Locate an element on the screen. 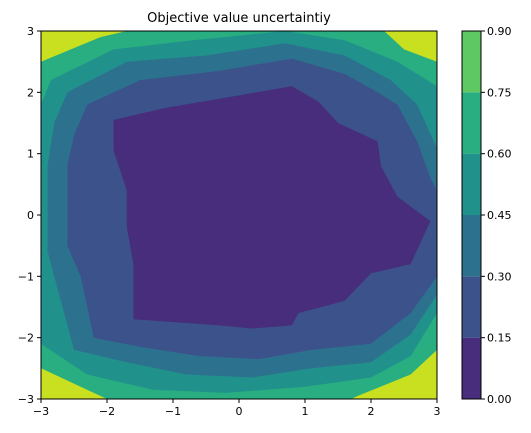 Image resolution: width=531 pixels, height=433 pixels. x-axis: −3 −2 −1 0 1 2 3 is located at coordinates (237, 408).